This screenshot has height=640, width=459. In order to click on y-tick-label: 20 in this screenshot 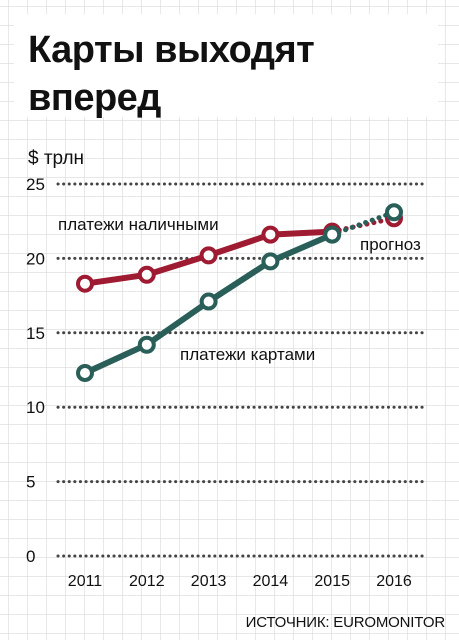, I will do `click(35, 258)`.